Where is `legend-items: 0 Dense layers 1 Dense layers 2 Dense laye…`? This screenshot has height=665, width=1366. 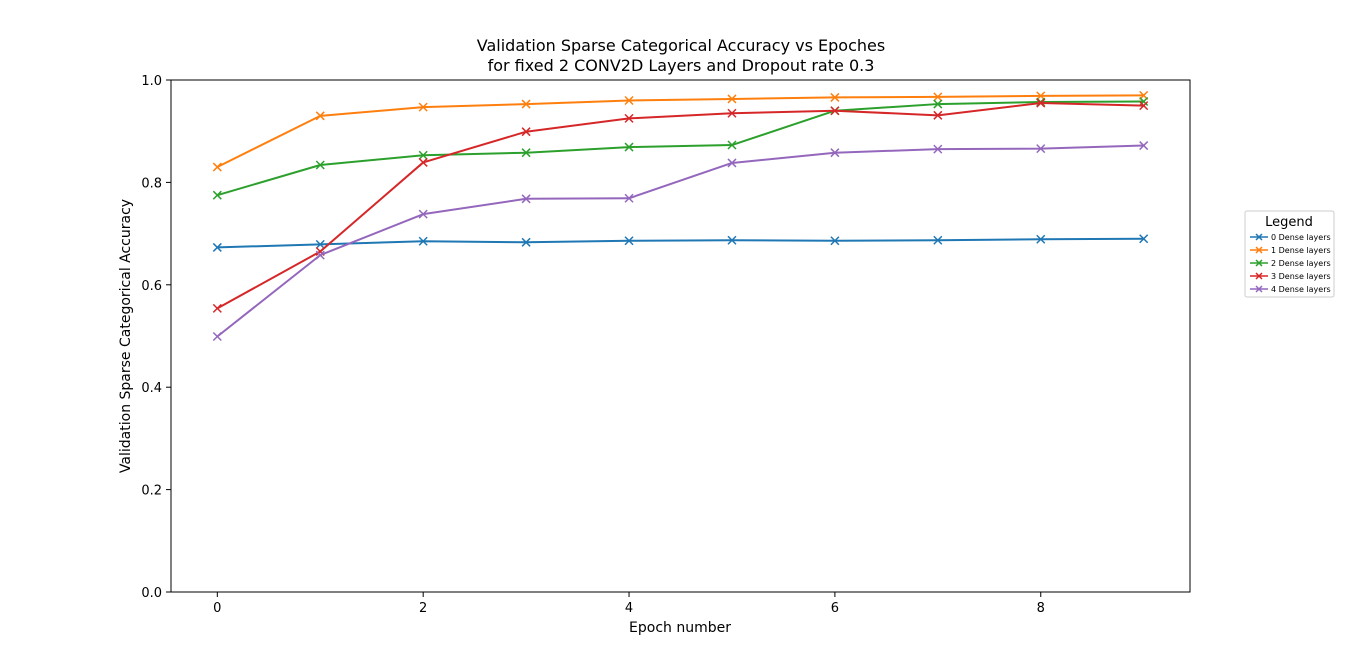 legend-items: 0 Dense layers 1 Dense layers 2 Dense laye… is located at coordinates (1290, 263).